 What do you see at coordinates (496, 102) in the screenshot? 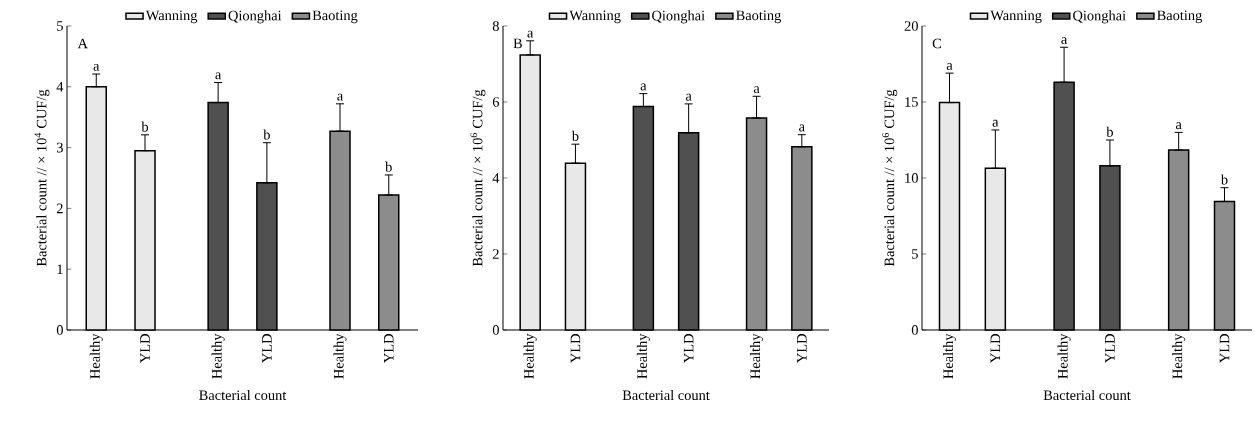
I see `y-tick-label: 6` at bounding box center [496, 102].